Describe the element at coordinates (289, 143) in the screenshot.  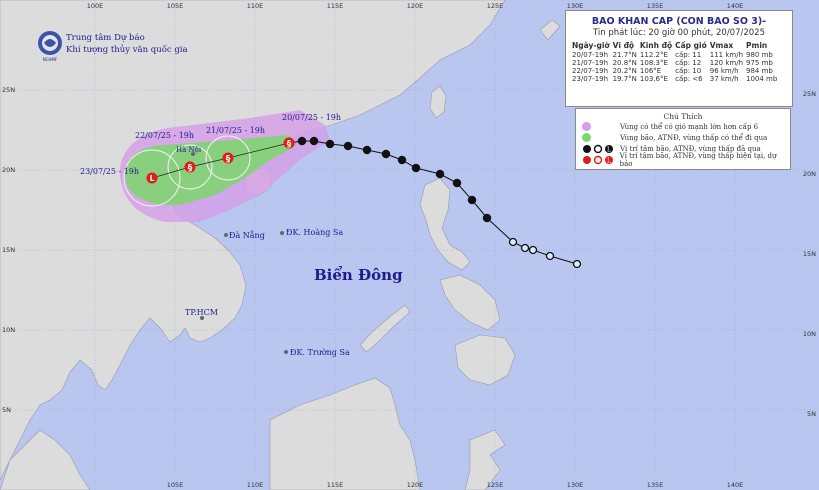
I see `current-storm-icon: §` at that location.